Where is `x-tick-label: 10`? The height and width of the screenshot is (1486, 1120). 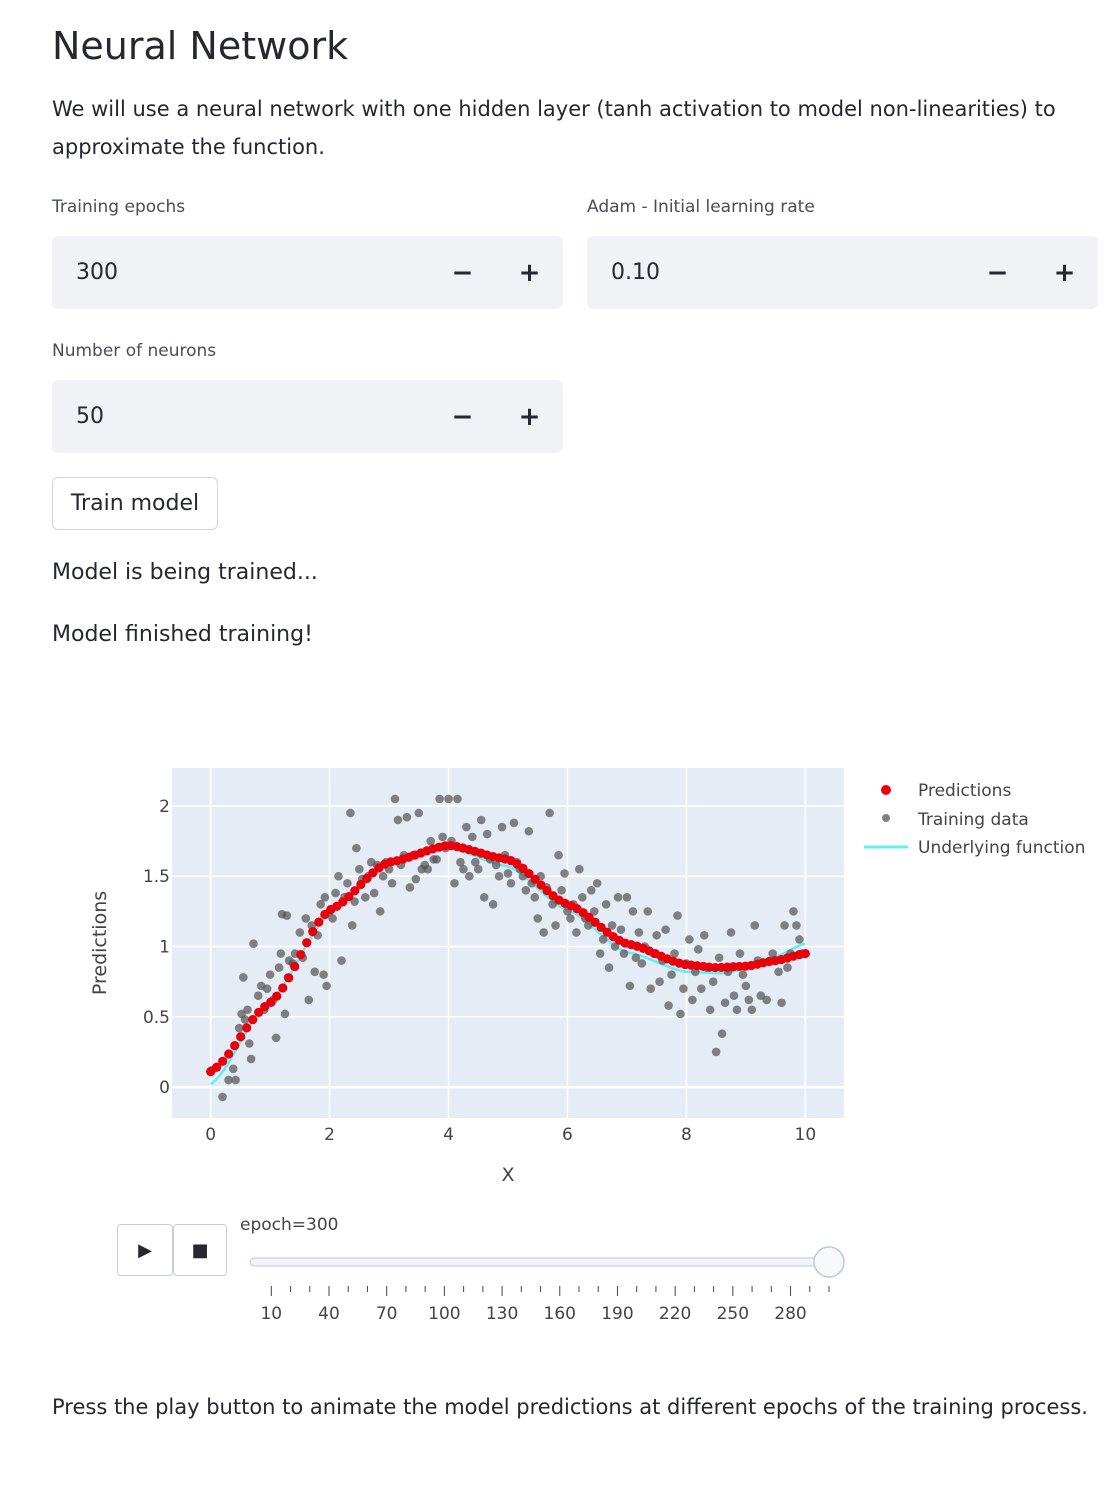
x-tick-label: 10 is located at coordinates (806, 1135).